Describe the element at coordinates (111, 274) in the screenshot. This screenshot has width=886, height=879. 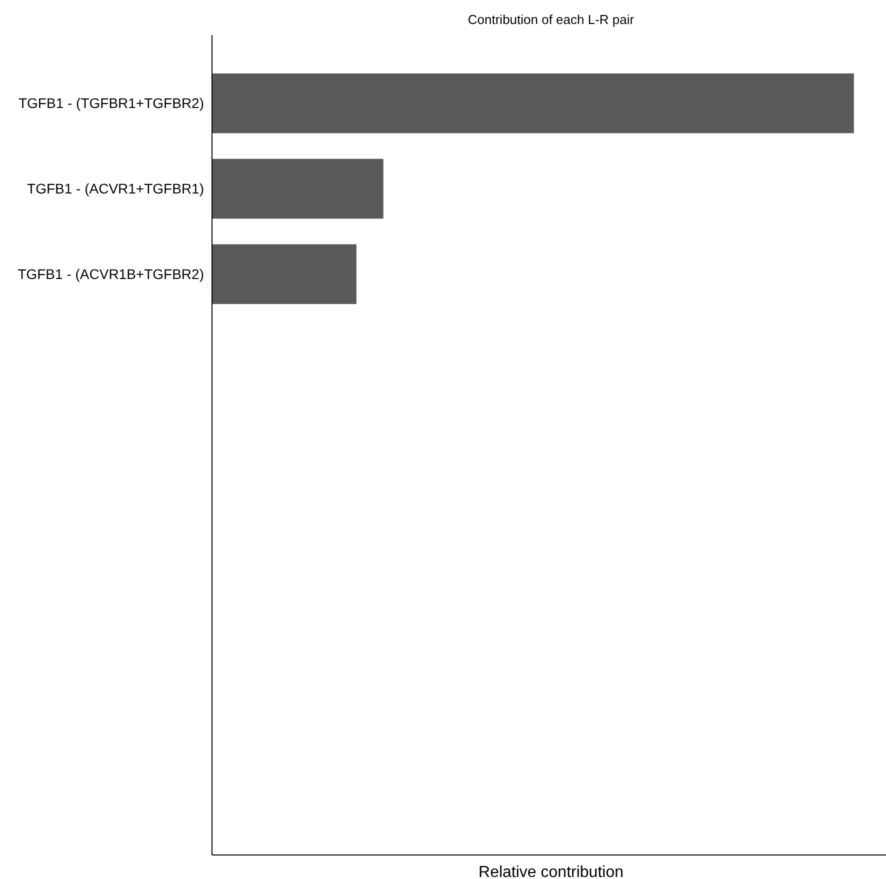
I see `y-tick-label: TGFB1 - (ACVR1B+TGFBR2)` at that location.